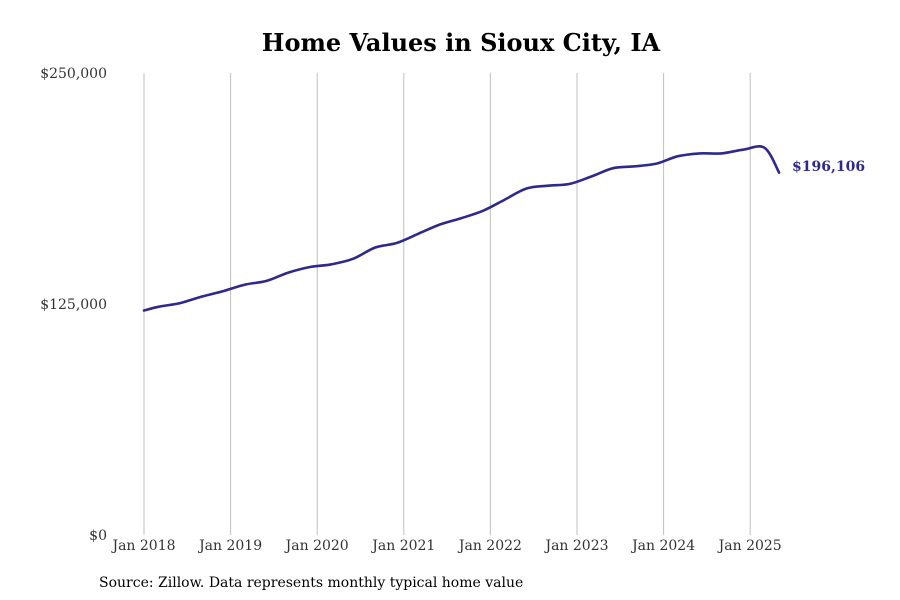 Image resolution: width=900 pixels, height=600 pixels. I want to click on y-axis-ticks: $0 $125,000 $250,000, so click(73, 305).